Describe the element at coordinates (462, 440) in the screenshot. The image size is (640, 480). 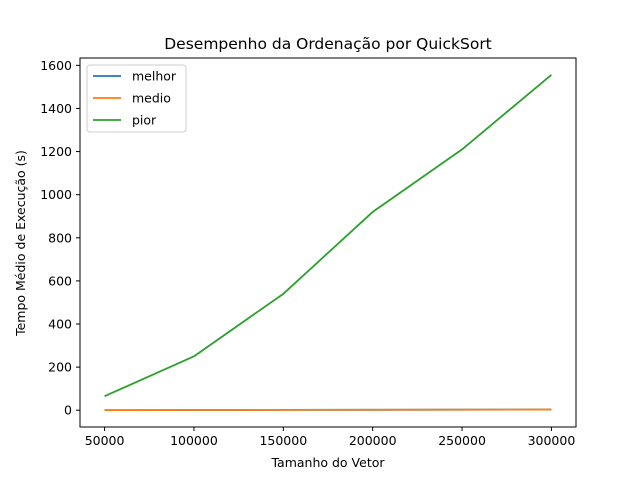
I see `x-tick-label: 250000` at that location.